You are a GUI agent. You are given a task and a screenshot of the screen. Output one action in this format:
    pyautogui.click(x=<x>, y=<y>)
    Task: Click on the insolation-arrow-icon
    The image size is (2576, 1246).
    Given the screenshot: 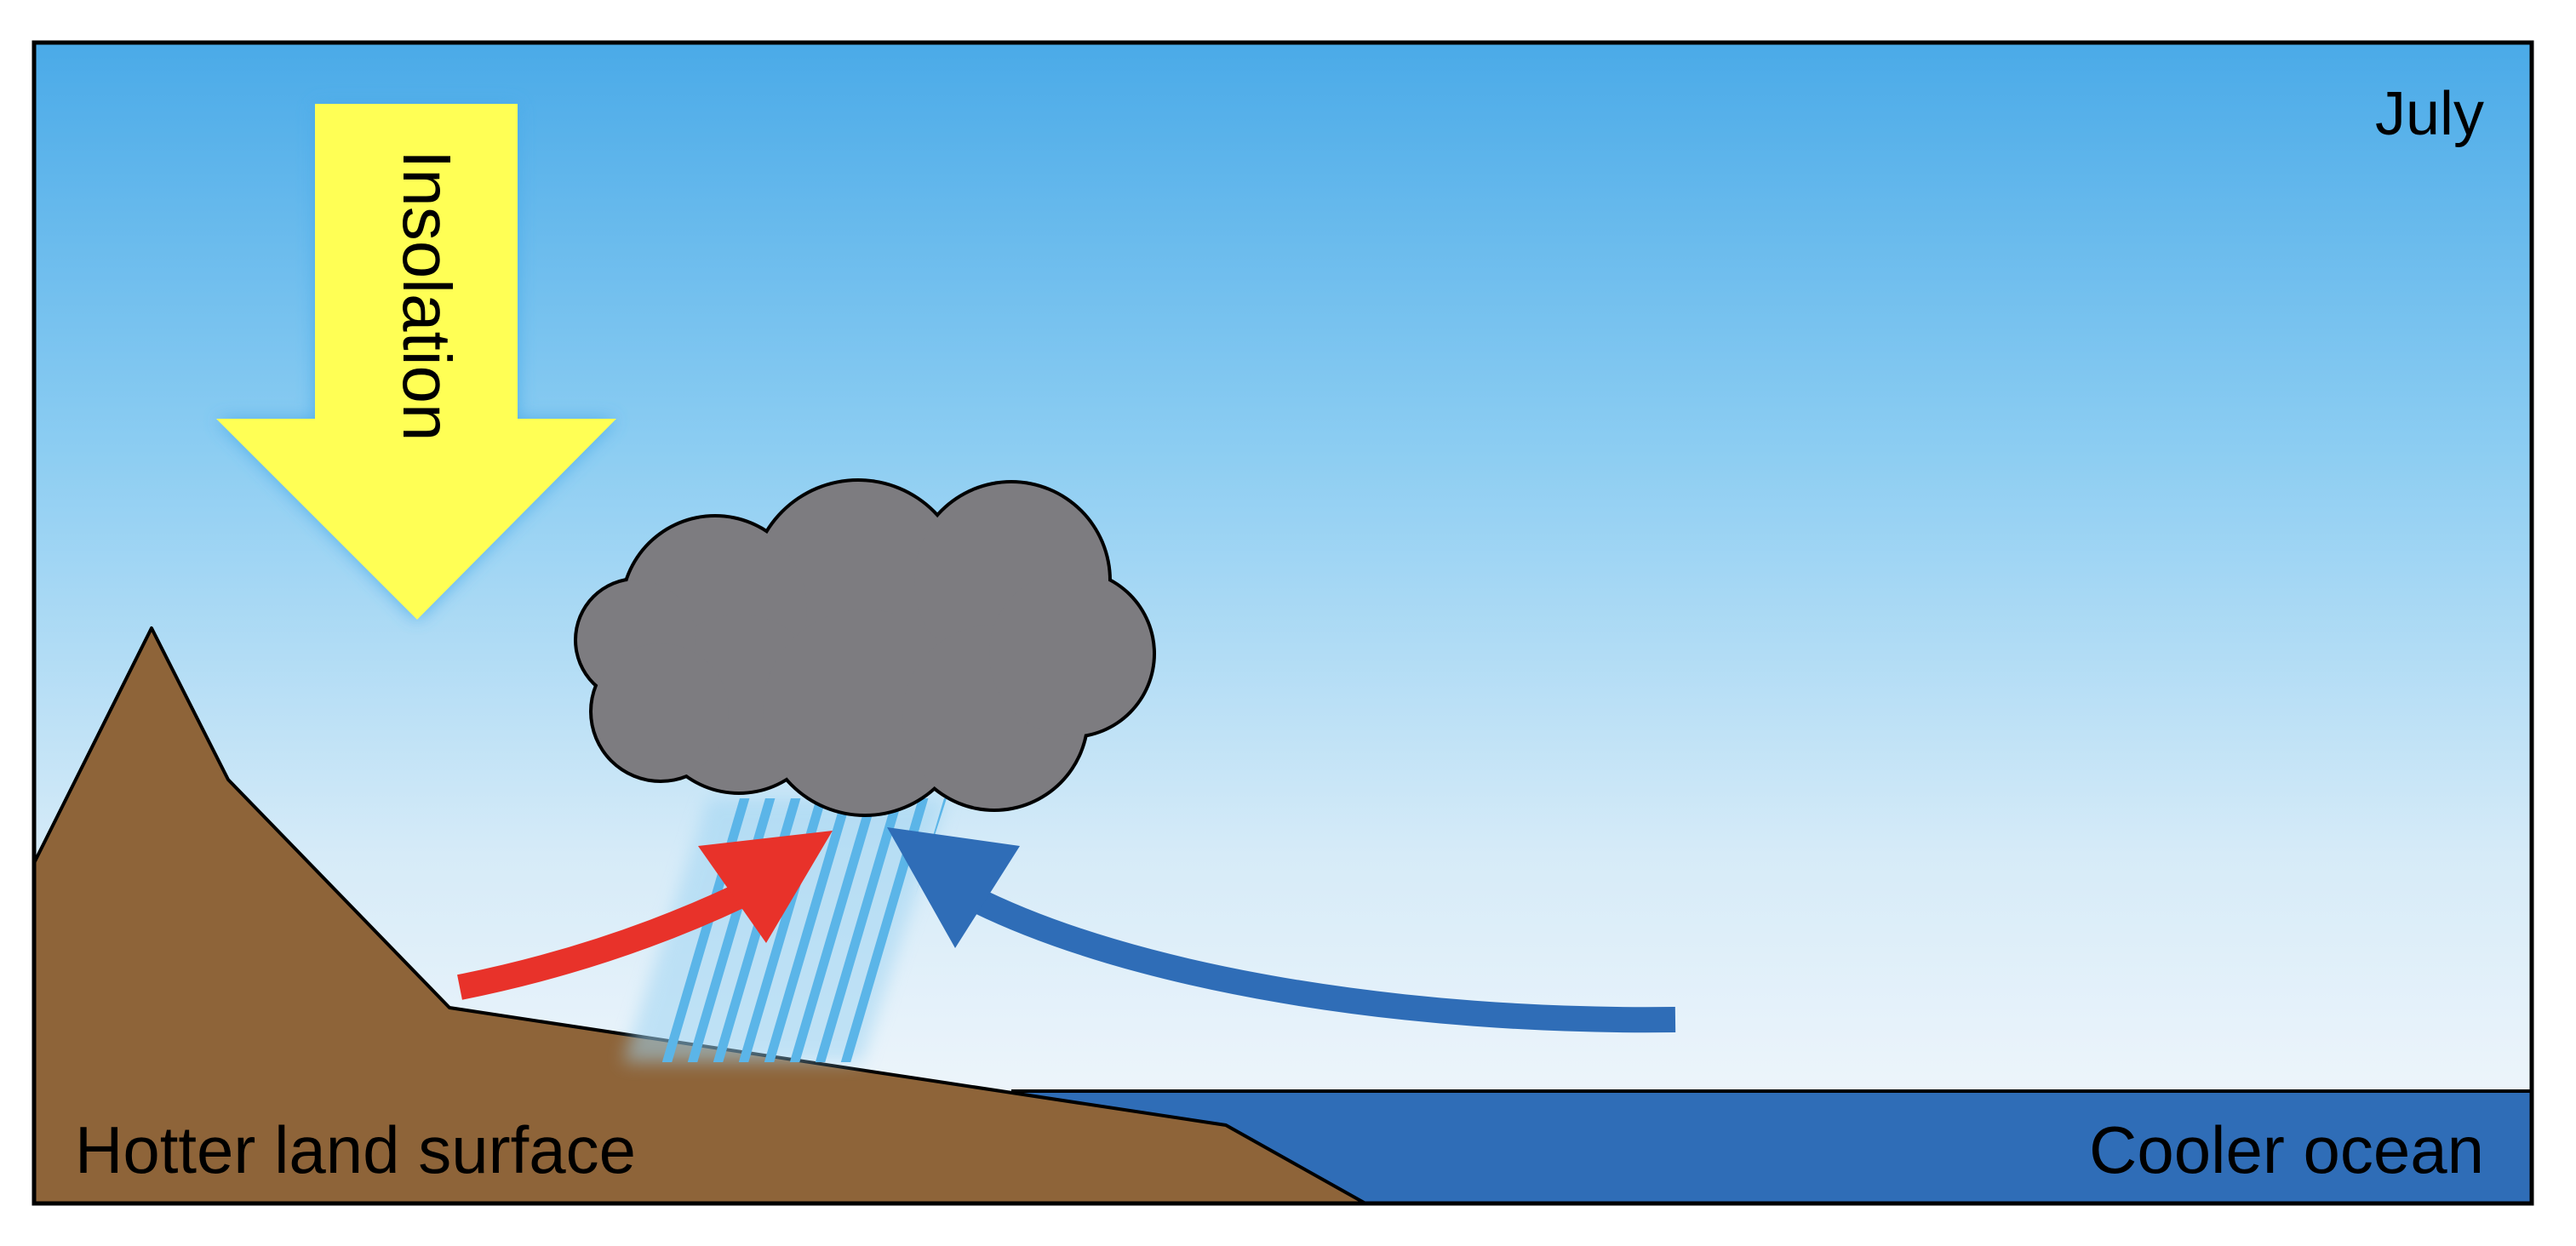 What is the action you would take?
    pyautogui.click(x=416, y=362)
    